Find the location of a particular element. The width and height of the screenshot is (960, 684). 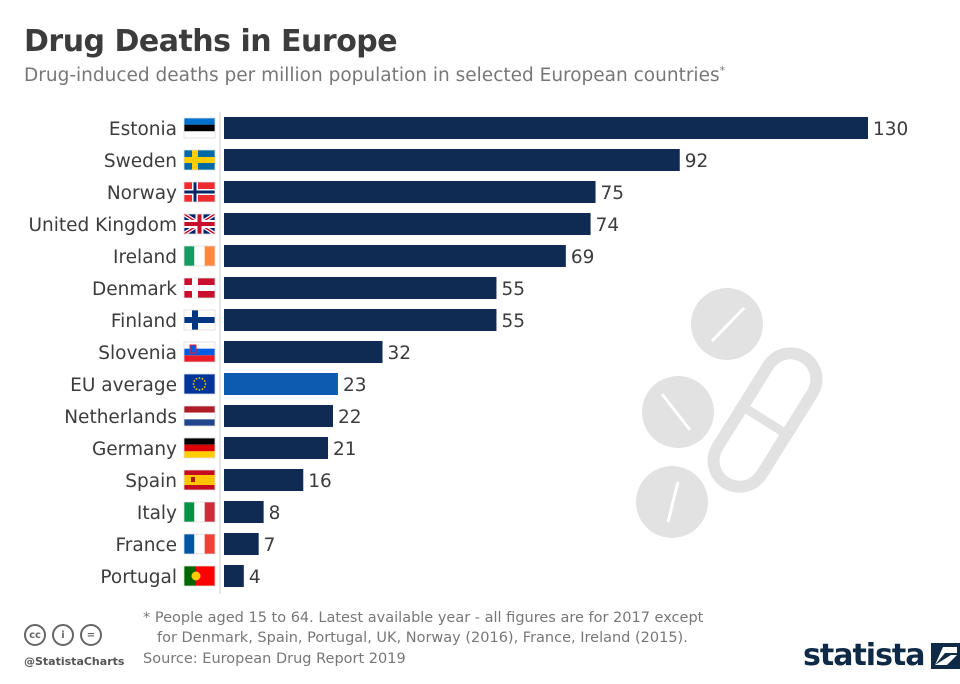

category-label: Ireland is located at coordinates (145, 257).